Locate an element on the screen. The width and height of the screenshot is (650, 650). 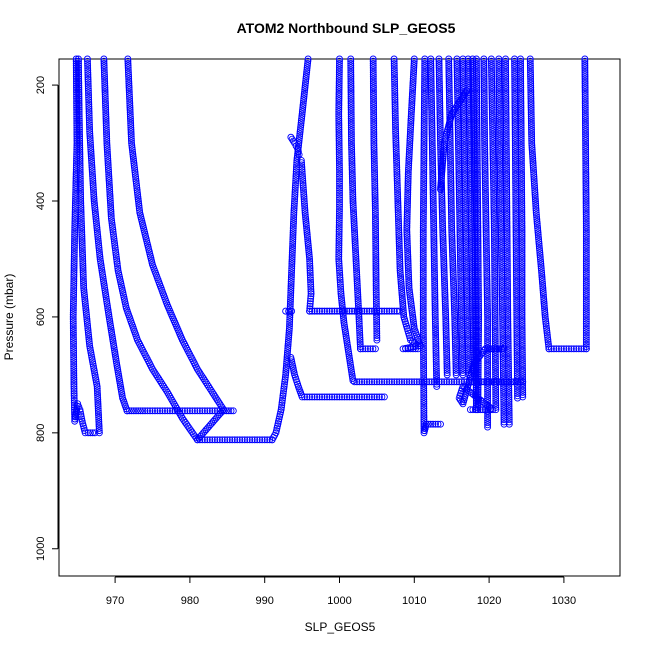
data-point-0-2015 is located at coordinates (410, 295).